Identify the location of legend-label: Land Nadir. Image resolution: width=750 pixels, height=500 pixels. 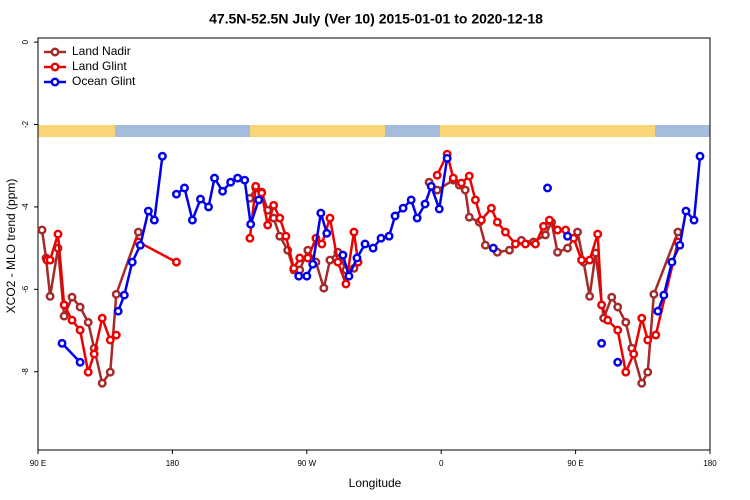
(101, 51).